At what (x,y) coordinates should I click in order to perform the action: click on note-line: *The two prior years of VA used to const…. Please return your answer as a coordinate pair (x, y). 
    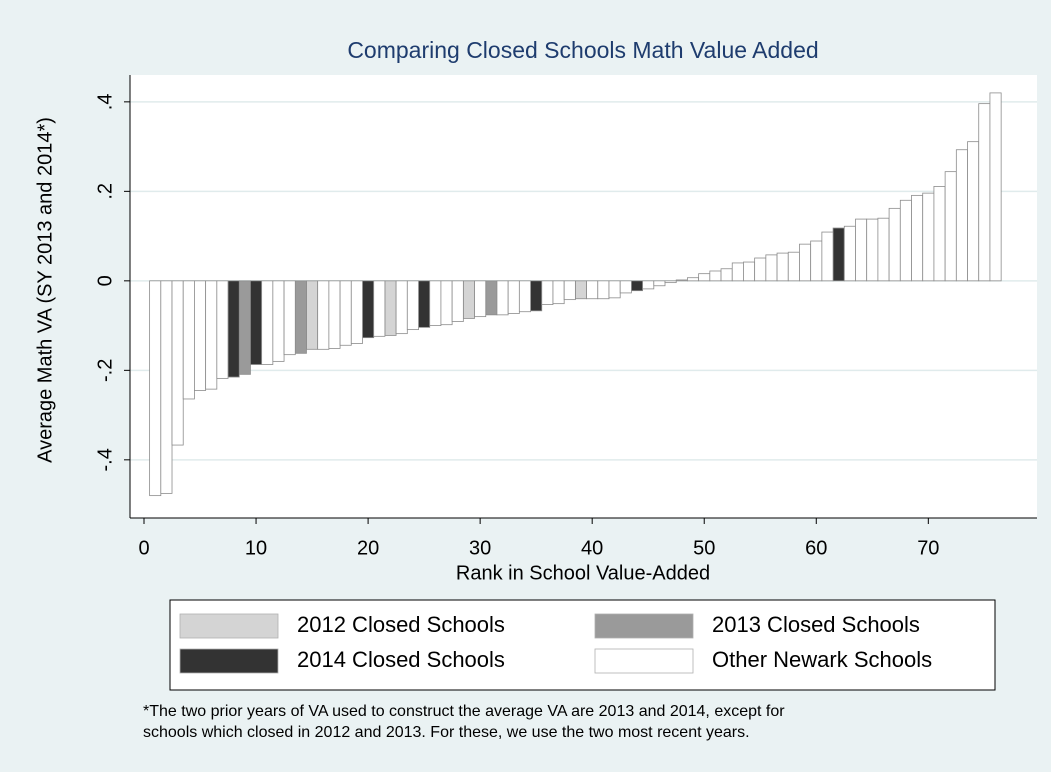
    Looking at the image, I should click on (464, 711).